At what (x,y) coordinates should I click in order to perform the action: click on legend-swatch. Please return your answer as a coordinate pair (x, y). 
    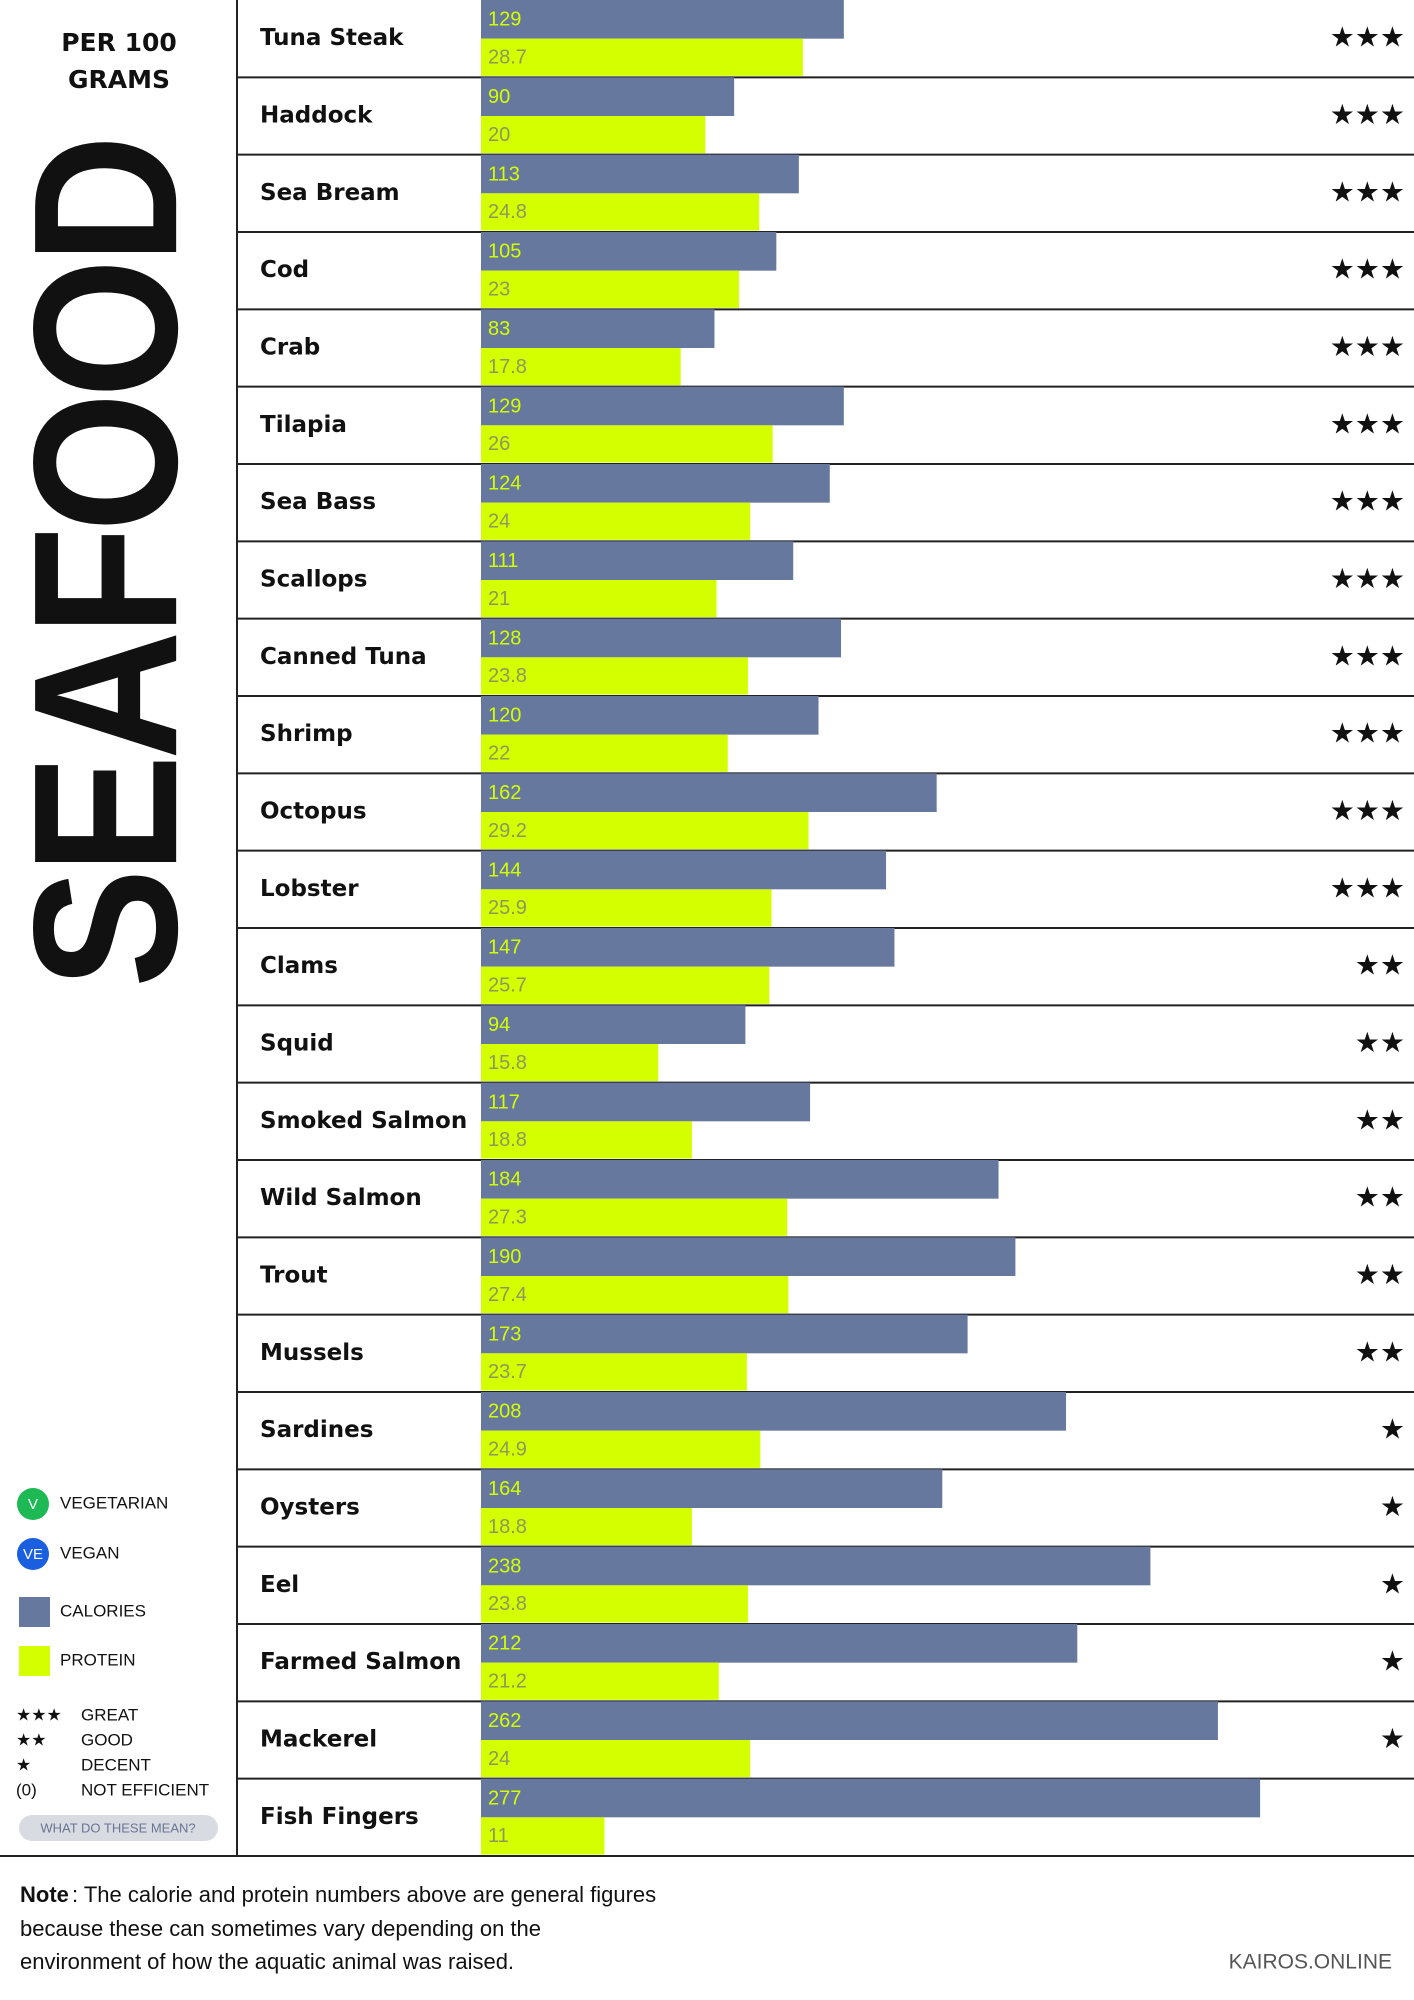
    Looking at the image, I should click on (34, 1612).